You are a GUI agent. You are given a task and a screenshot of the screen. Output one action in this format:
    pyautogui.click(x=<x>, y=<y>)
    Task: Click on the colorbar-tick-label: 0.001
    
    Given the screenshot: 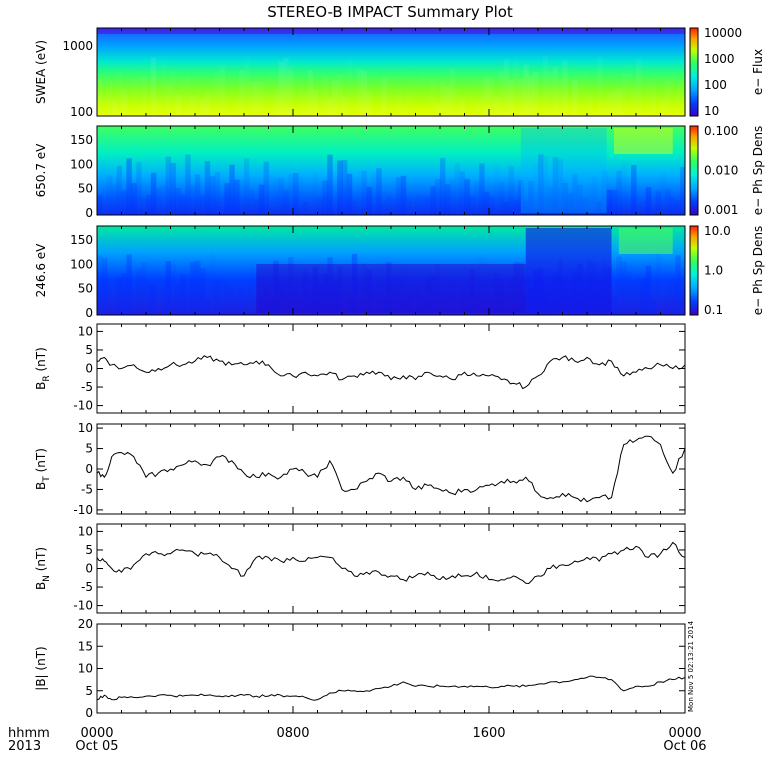 What is the action you would take?
    pyautogui.click(x=721, y=210)
    